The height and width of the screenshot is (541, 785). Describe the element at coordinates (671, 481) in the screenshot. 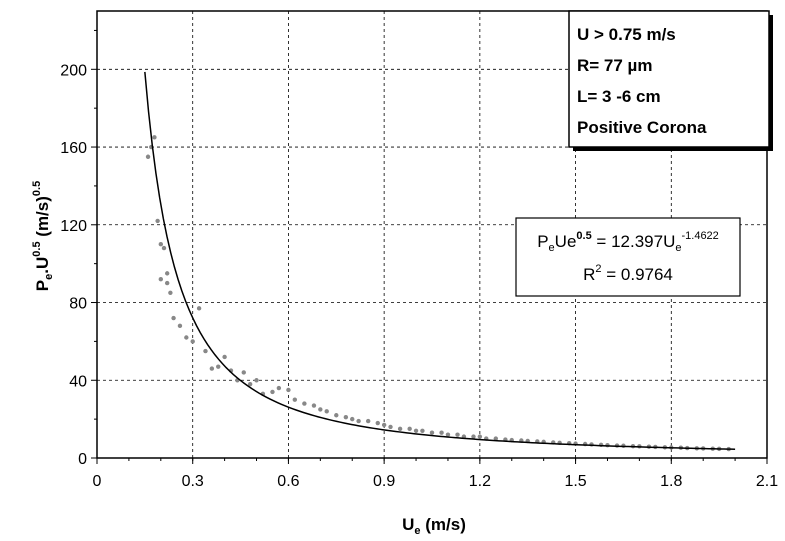

I see `x-tick-label: 1.8` at that location.